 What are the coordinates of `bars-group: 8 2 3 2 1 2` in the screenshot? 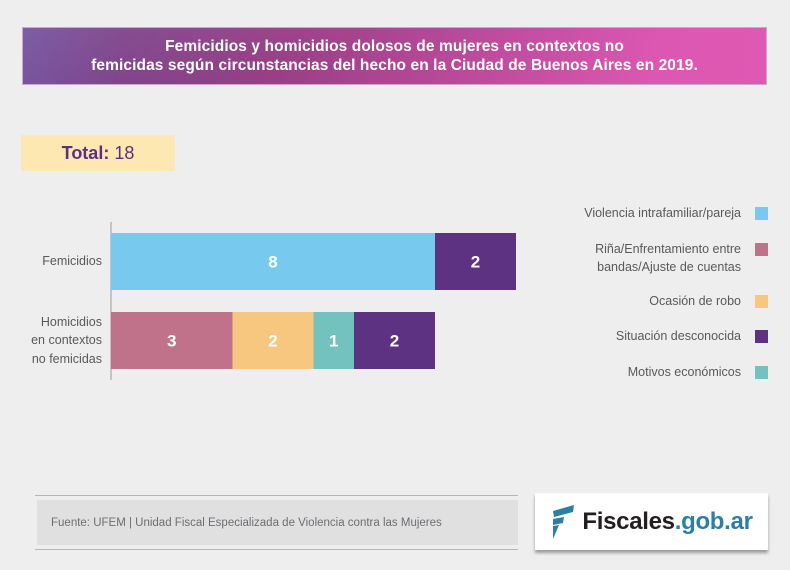 It's located at (313, 301).